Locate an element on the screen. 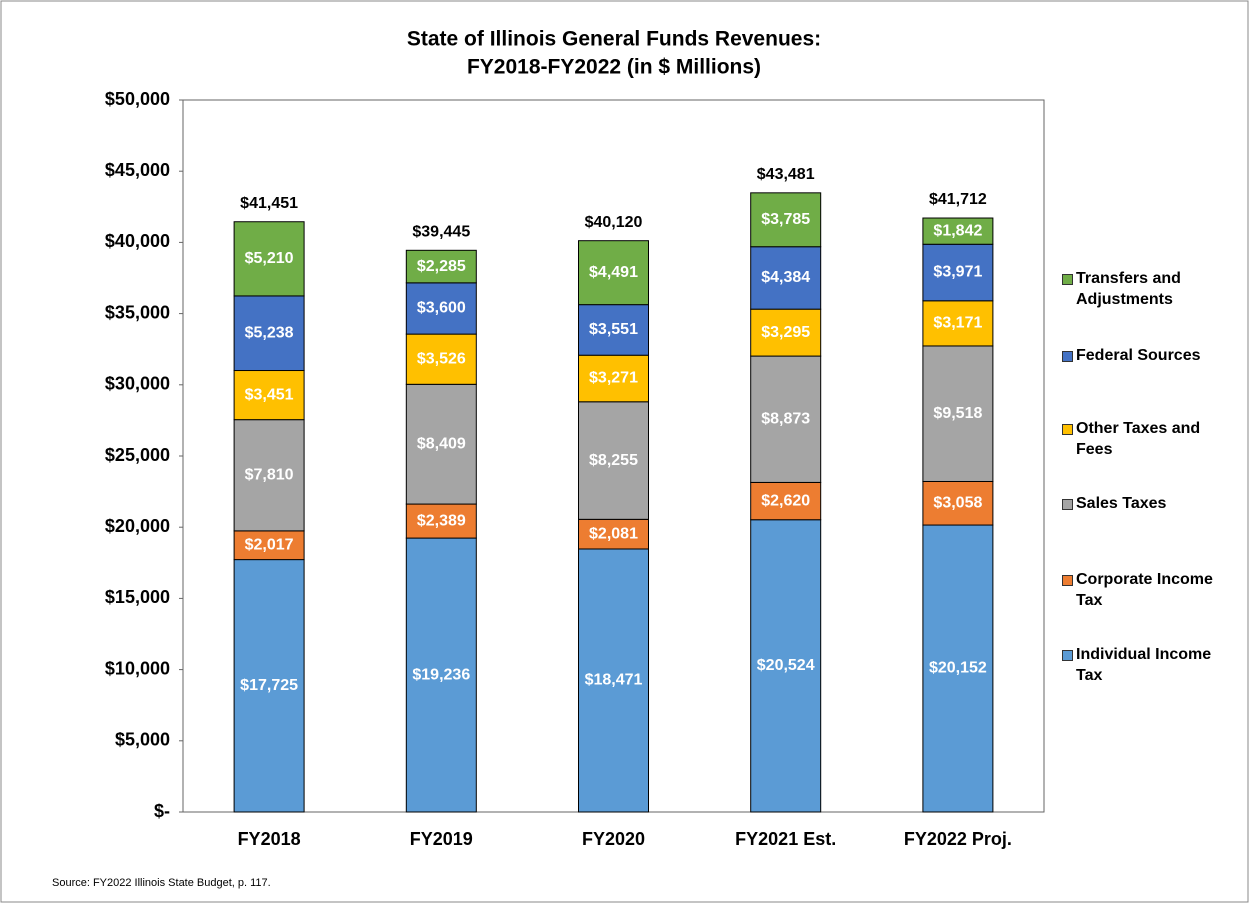 The width and height of the screenshot is (1250, 904). legend-label: Corporate Income Tax is located at coordinates (1144, 590).